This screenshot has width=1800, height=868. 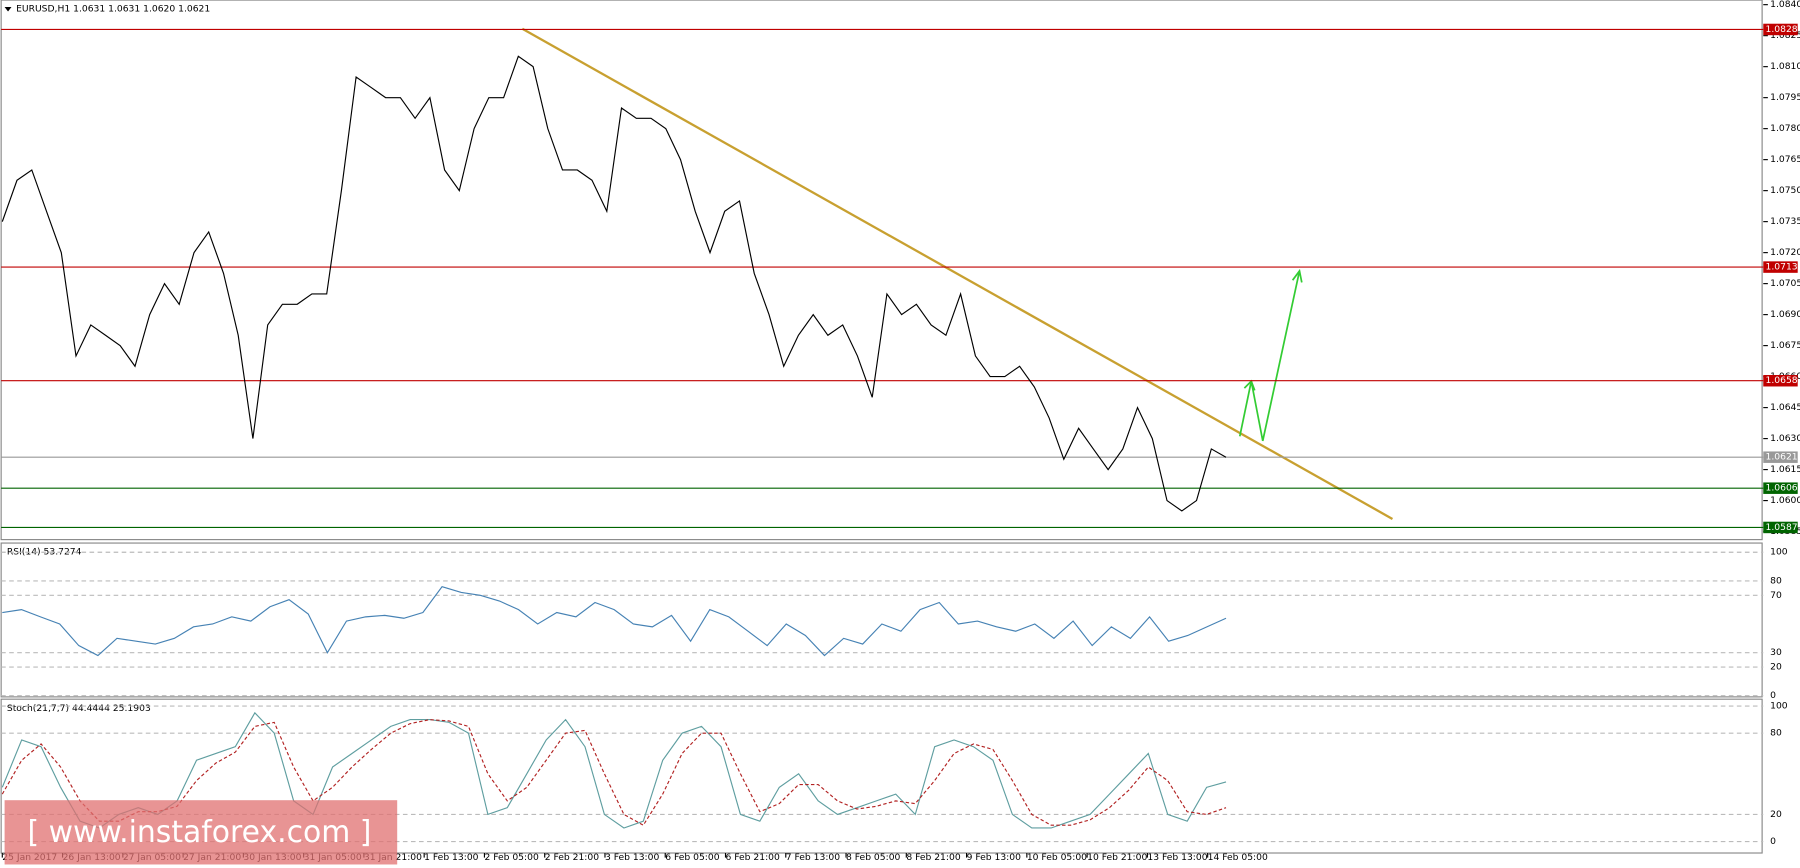 What do you see at coordinates (451, 857) in the screenshot?
I see `x-tick-label: 1 Feb 13:00` at bounding box center [451, 857].